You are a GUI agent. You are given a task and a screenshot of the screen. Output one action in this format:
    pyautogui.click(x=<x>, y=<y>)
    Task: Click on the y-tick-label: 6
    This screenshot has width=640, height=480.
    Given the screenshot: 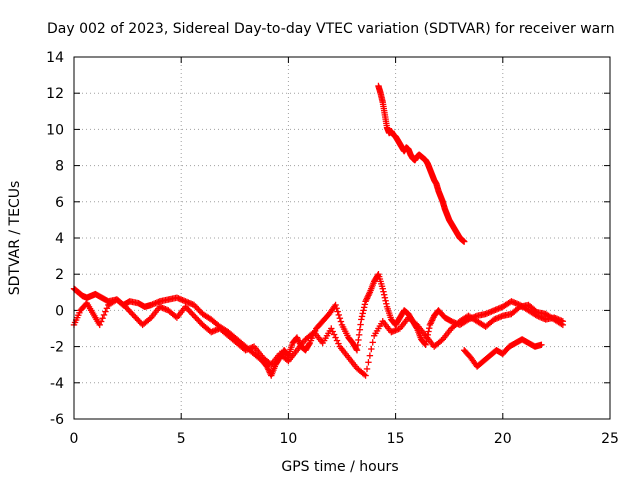 What is the action you would take?
    pyautogui.click(x=59, y=203)
    